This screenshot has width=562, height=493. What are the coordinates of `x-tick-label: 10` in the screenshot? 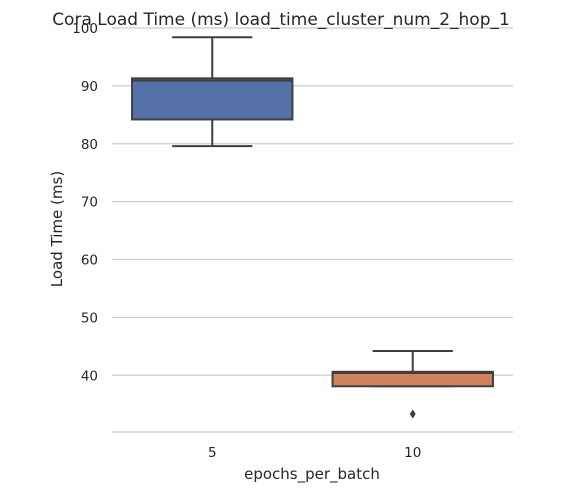 It's located at (412, 453).